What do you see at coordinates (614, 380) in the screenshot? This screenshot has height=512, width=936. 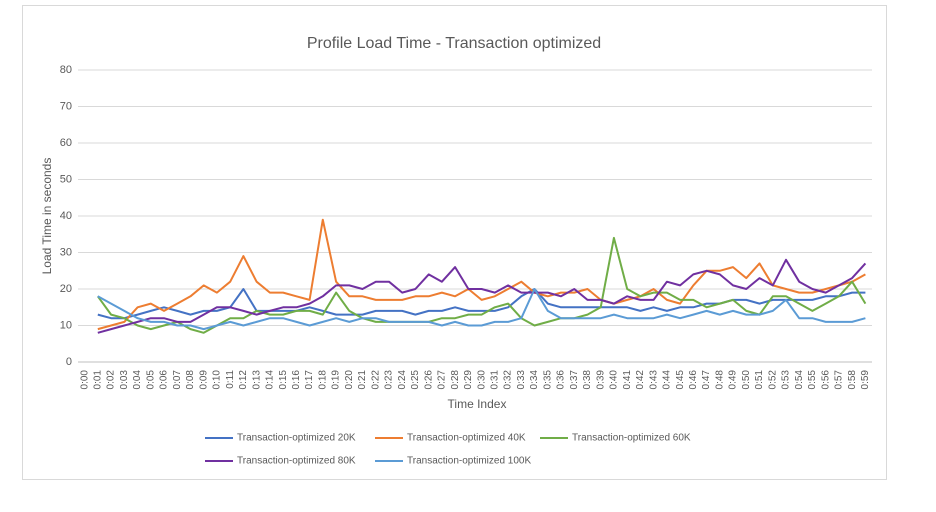 I see `x-tick-label: 0:40` at bounding box center [614, 380].